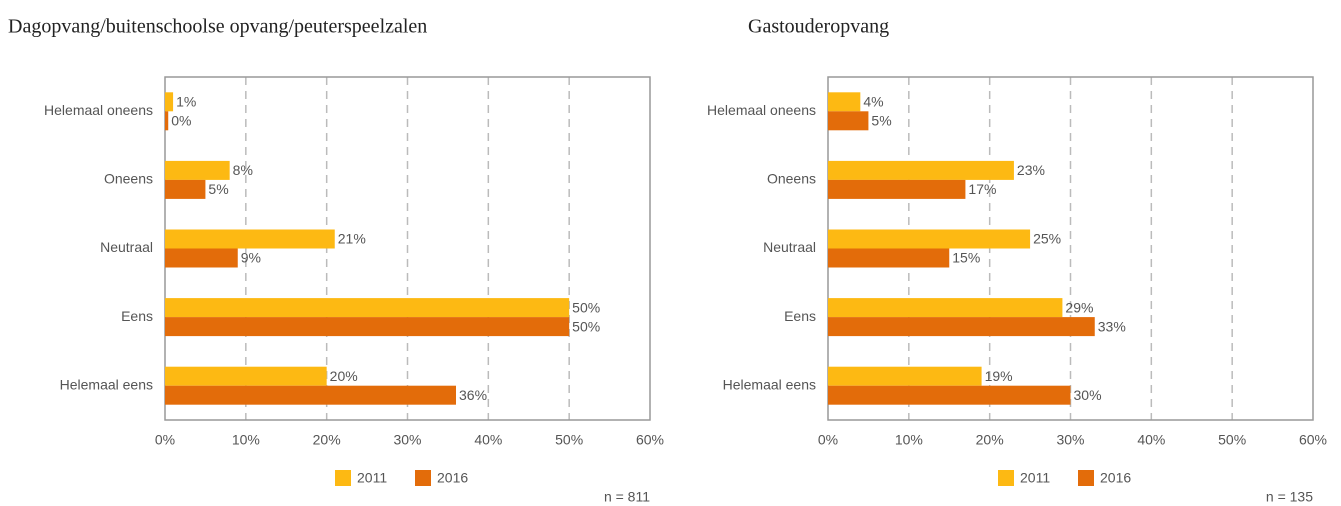  I want to click on data-label: 25%, so click(1047, 239).